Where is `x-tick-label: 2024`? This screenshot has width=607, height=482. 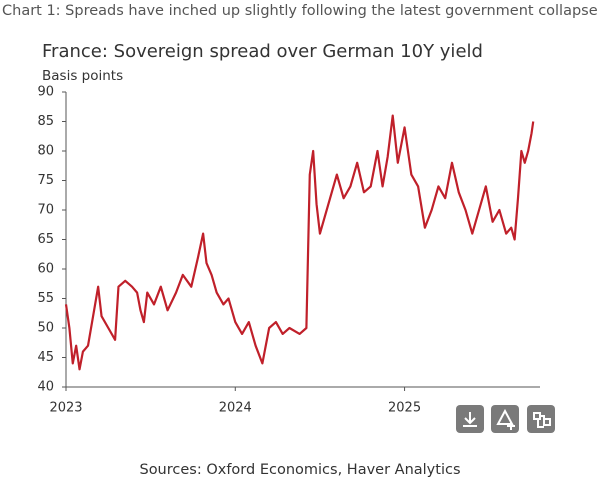 x-tick-label: 2024 is located at coordinates (235, 408).